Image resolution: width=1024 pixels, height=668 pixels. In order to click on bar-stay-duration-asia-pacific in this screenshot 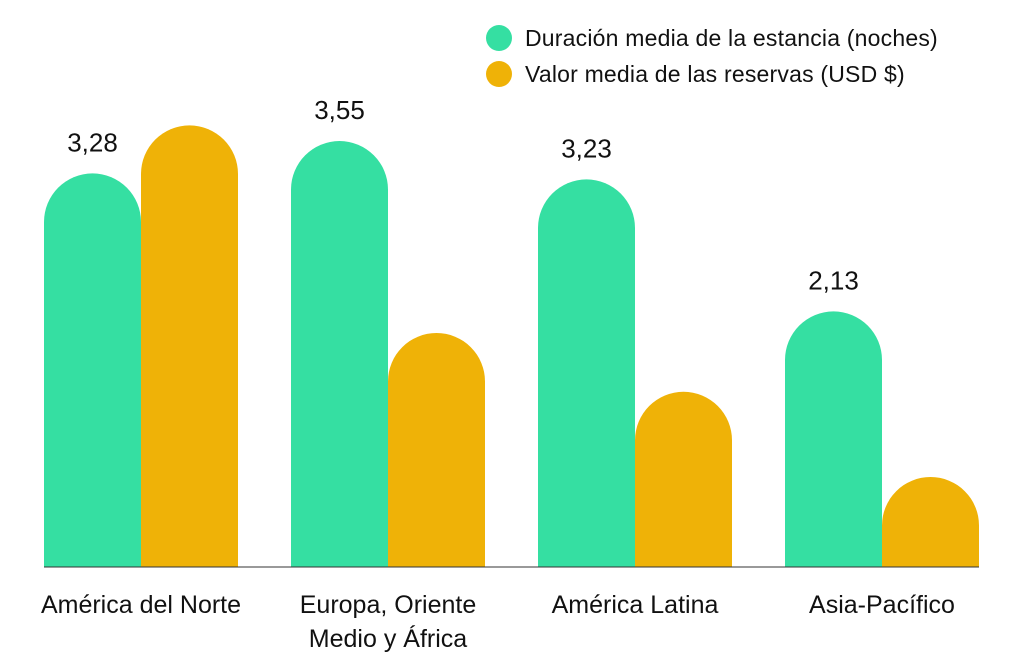, I will do `click(833, 439)`.